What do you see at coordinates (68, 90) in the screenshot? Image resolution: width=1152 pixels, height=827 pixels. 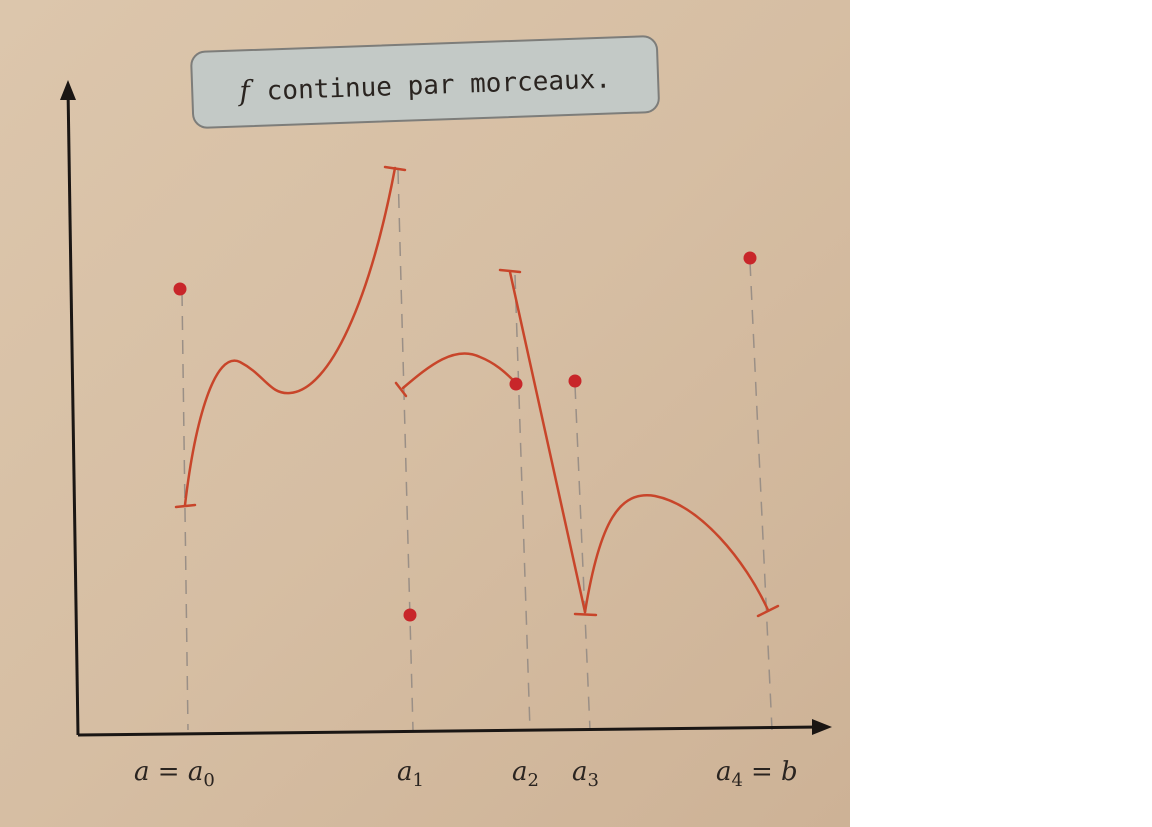 I see `y-arrow` at bounding box center [68, 90].